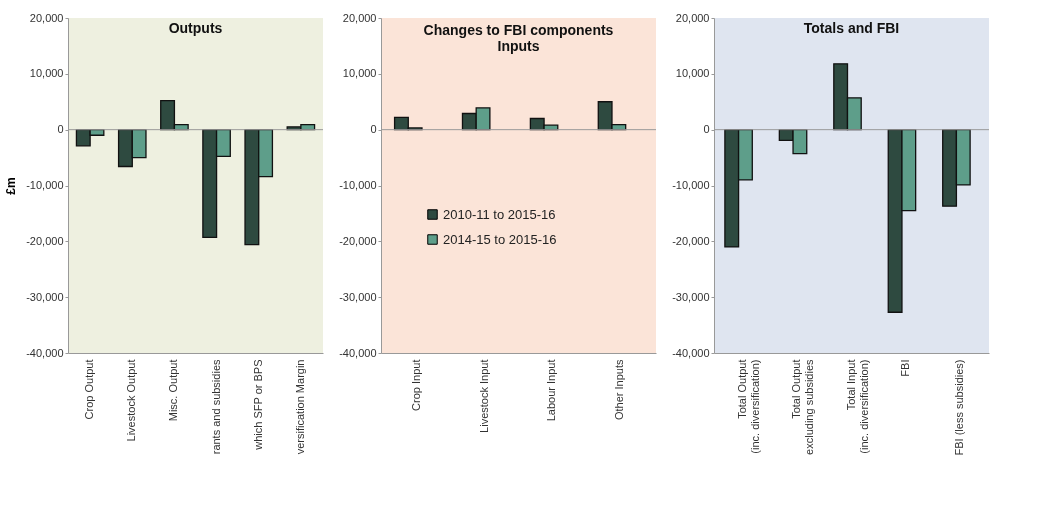  I want to click on x-tick-label: Livestock Output, so click(131, 400).